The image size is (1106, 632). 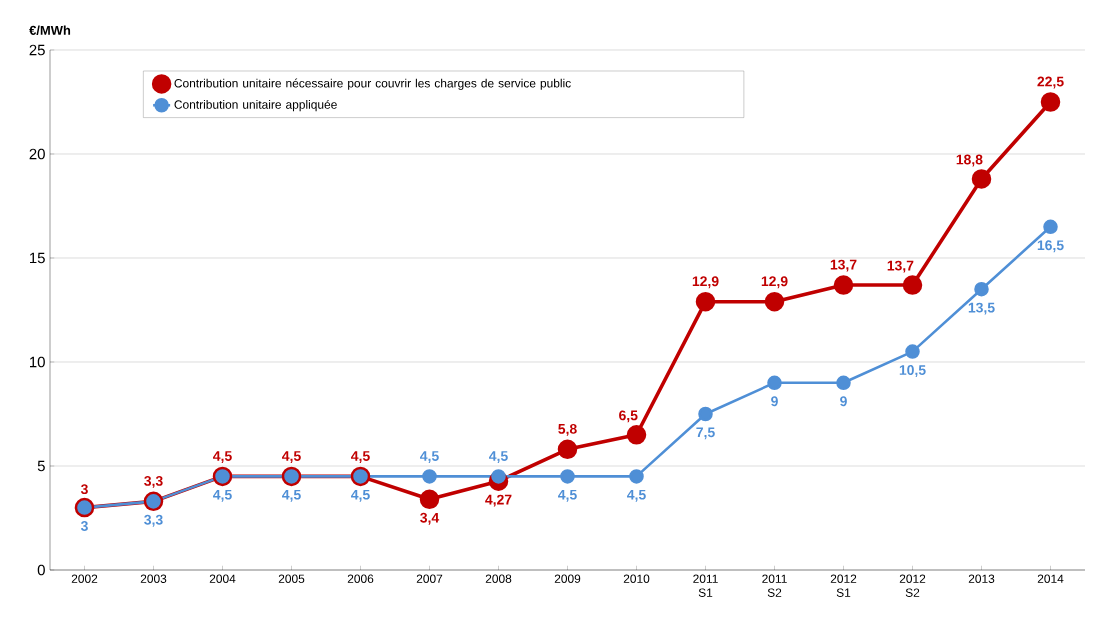 I want to click on y-tick-label: 15, so click(x=37, y=258).